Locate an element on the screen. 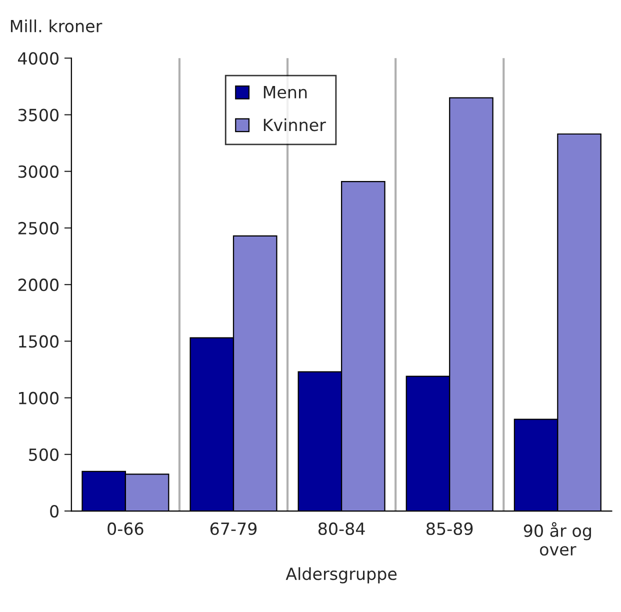 The height and width of the screenshot is (612, 621). x-tick-label: 85-89 is located at coordinates (449, 529).